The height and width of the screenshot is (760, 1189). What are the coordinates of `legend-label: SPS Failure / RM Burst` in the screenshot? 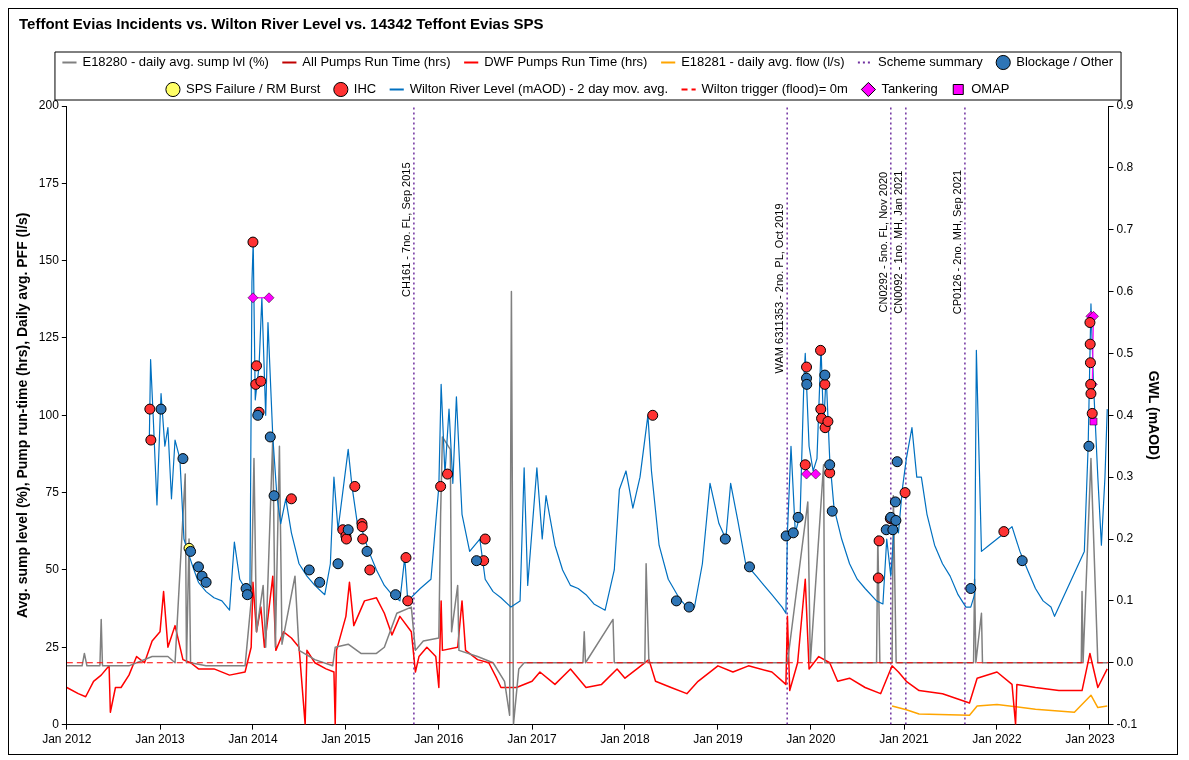 It's located at (253, 89).